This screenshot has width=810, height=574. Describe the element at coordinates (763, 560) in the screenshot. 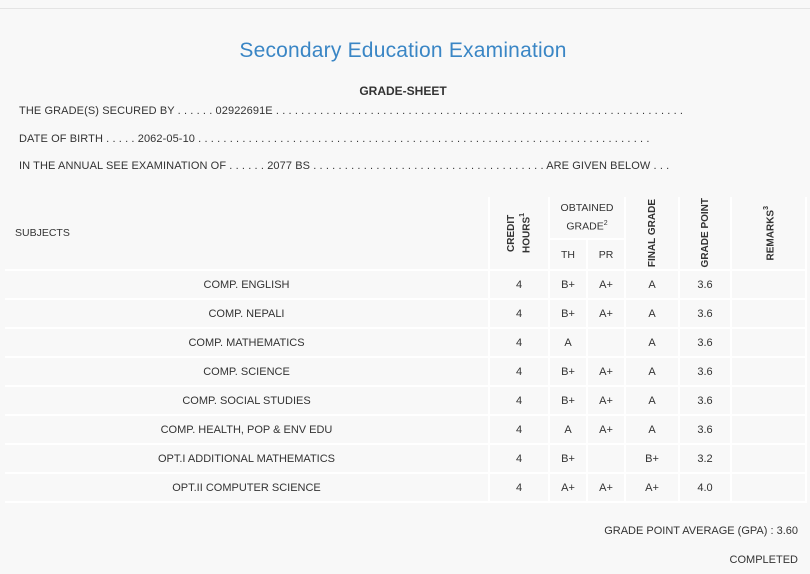

I see `completion-status: COMPLETED` at that location.